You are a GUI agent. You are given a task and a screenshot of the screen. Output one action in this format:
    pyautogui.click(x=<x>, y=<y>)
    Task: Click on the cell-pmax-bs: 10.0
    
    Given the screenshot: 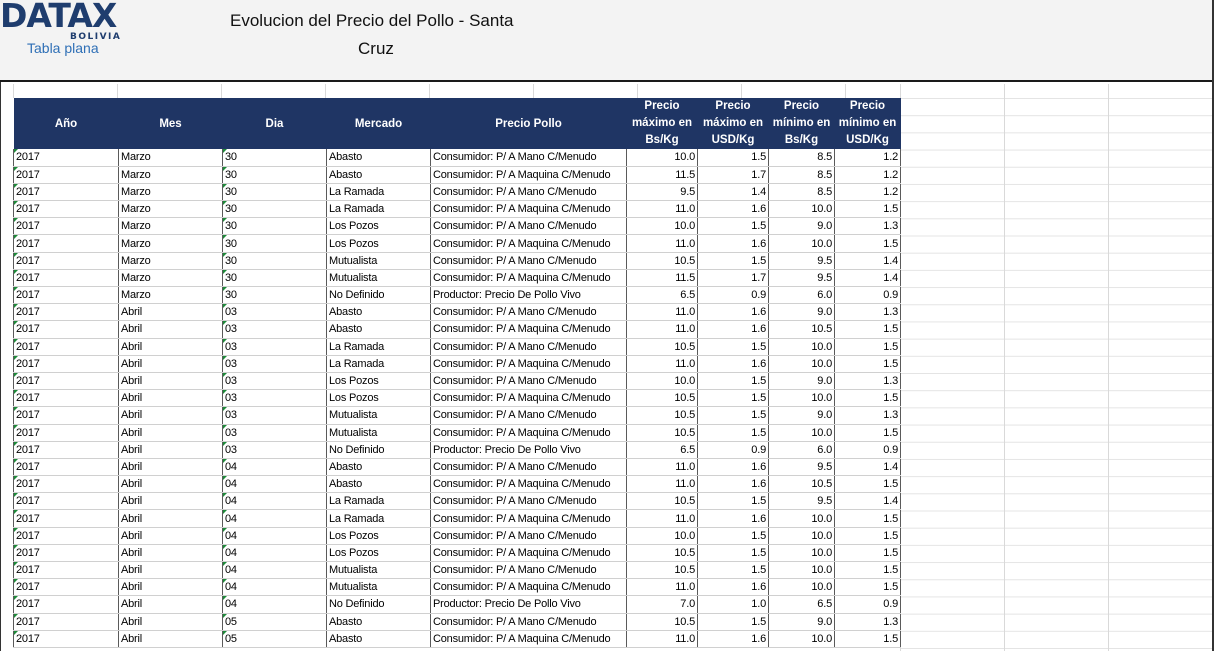 What is the action you would take?
    pyautogui.click(x=662, y=158)
    